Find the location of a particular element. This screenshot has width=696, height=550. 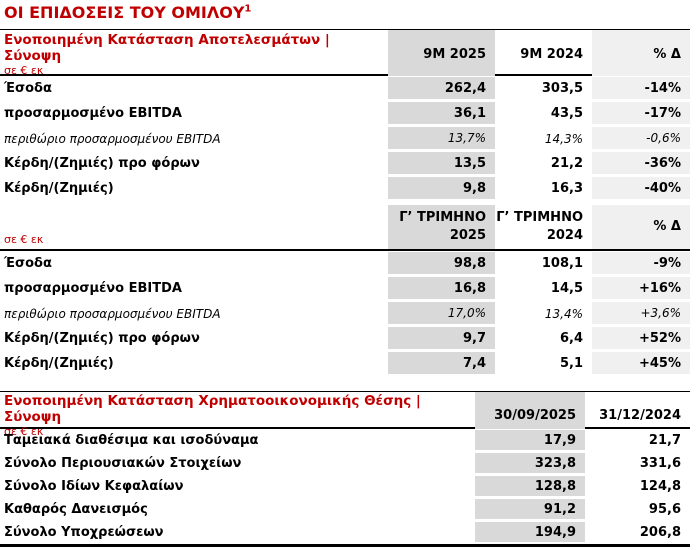

column-header-31-12-2024: 31/12/2024 is located at coordinates (640, 416).